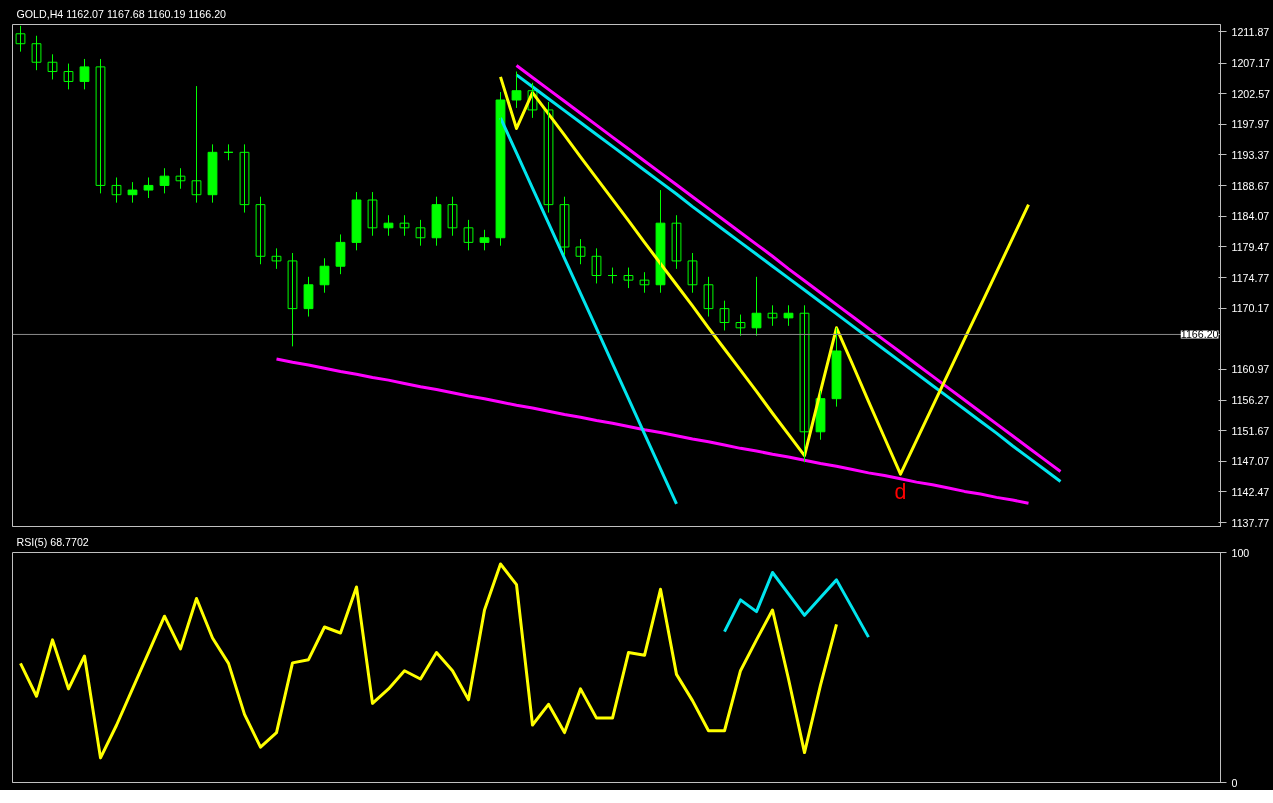  Describe the element at coordinates (1250, 491) in the screenshot. I see `y-tick-label: 1142.47` at that location.